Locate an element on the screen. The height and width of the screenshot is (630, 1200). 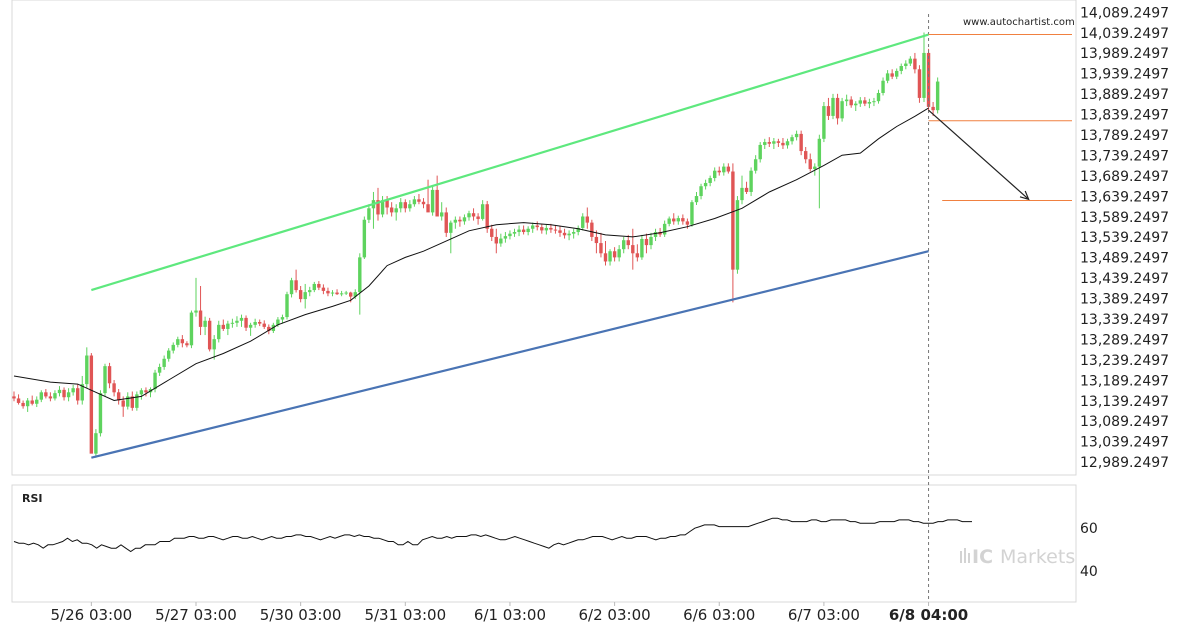
rsi-title: RSI is located at coordinates (32, 498).